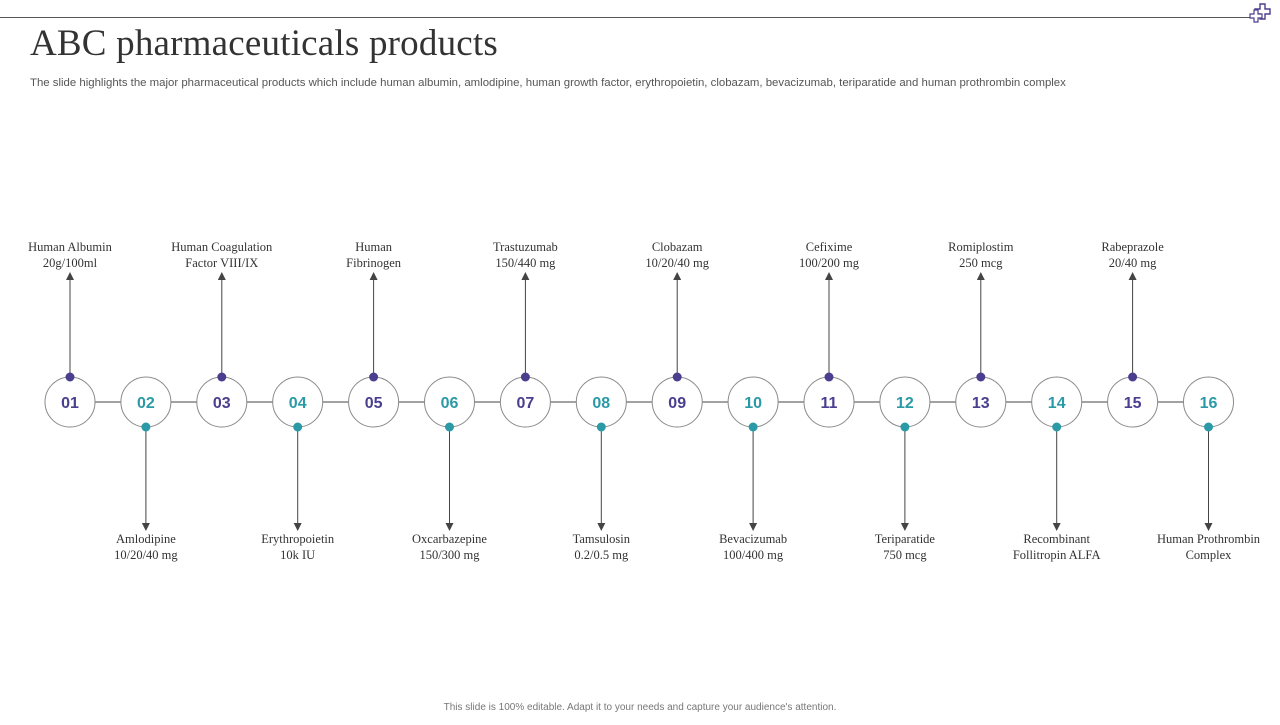 The height and width of the screenshot is (725, 1280). Describe the element at coordinates (374, 403) in the screenshot. I see `step-number: 05` at that location.